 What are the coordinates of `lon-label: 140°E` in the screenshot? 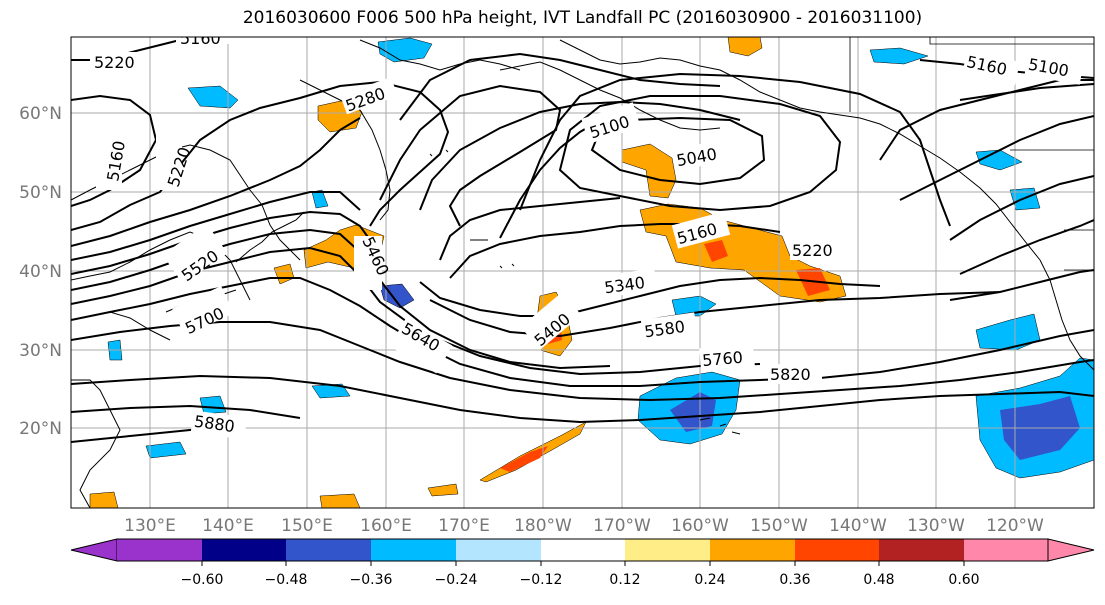 It's located at (228, 526).